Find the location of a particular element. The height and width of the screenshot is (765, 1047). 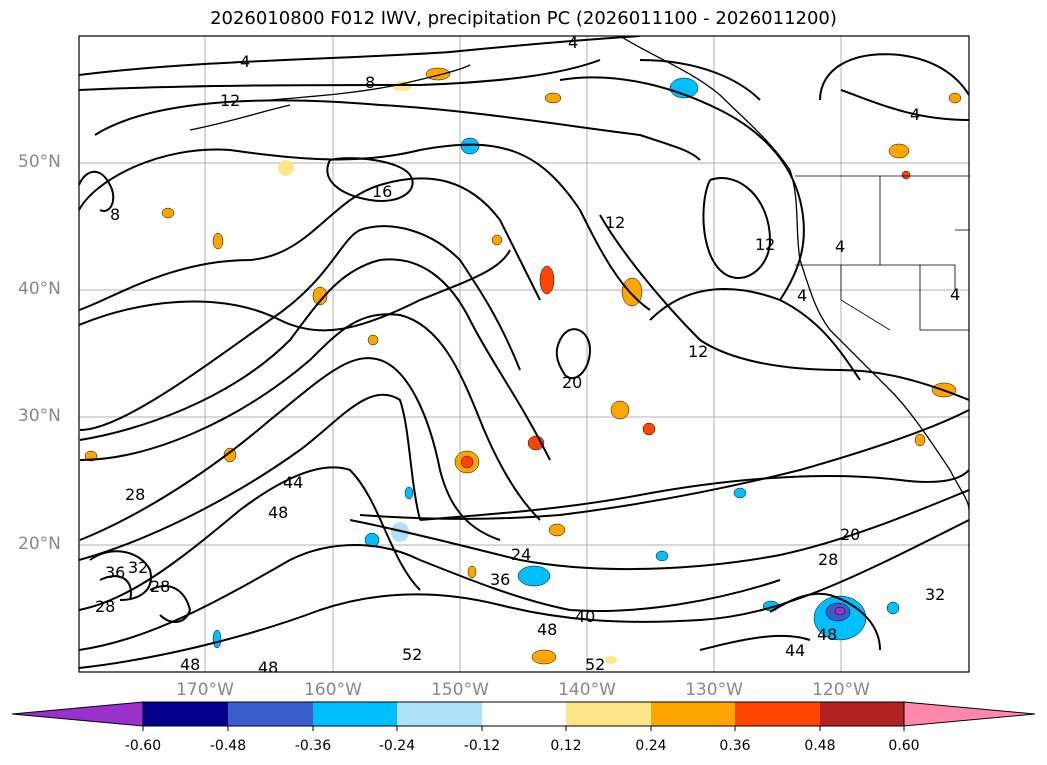

colorbar-tick: -0.36 is located at coordinates (313, 746).